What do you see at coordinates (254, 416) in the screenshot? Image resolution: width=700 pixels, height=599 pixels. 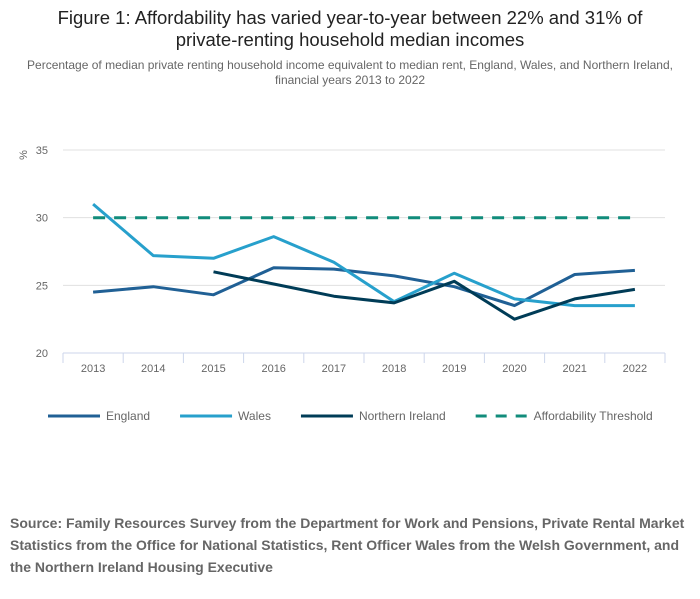 I see `legend-label: Wales` at bounding box center [254, 416].